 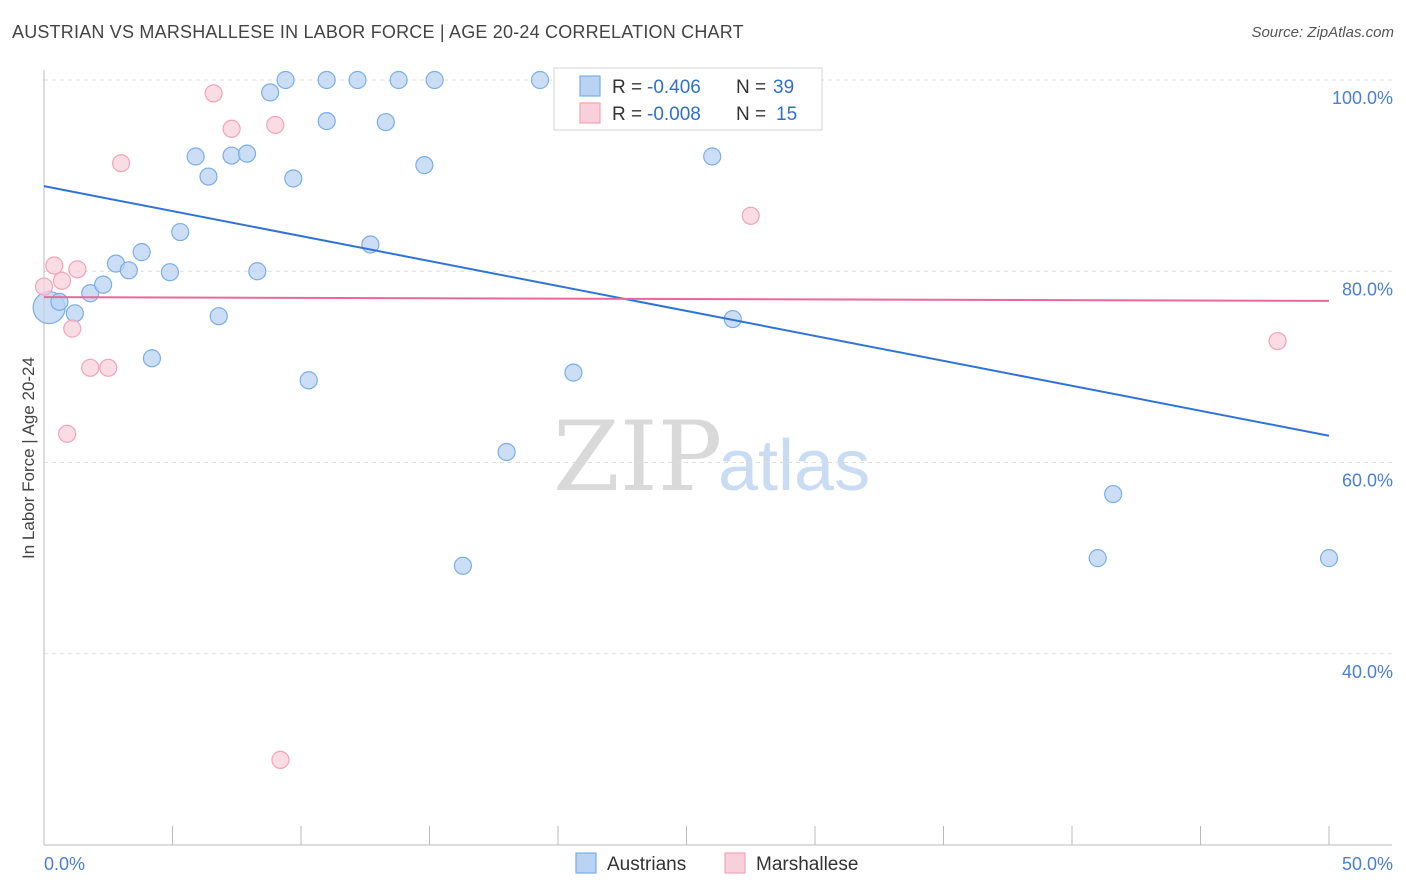 What do you see at coordinates (1362, 98) in the screenshot?
I see `y-tick-label: 100.0%` at bounding box center [1362, 98].